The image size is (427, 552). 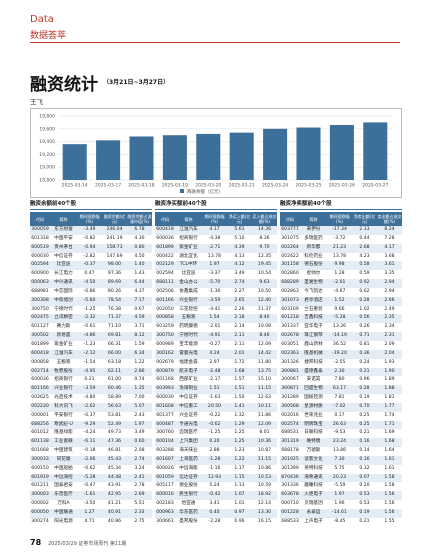 What do you see at coordinates (264, 318) in the screenshot?
I see `table-cell: 8.40` at bounding box center [264, 318].